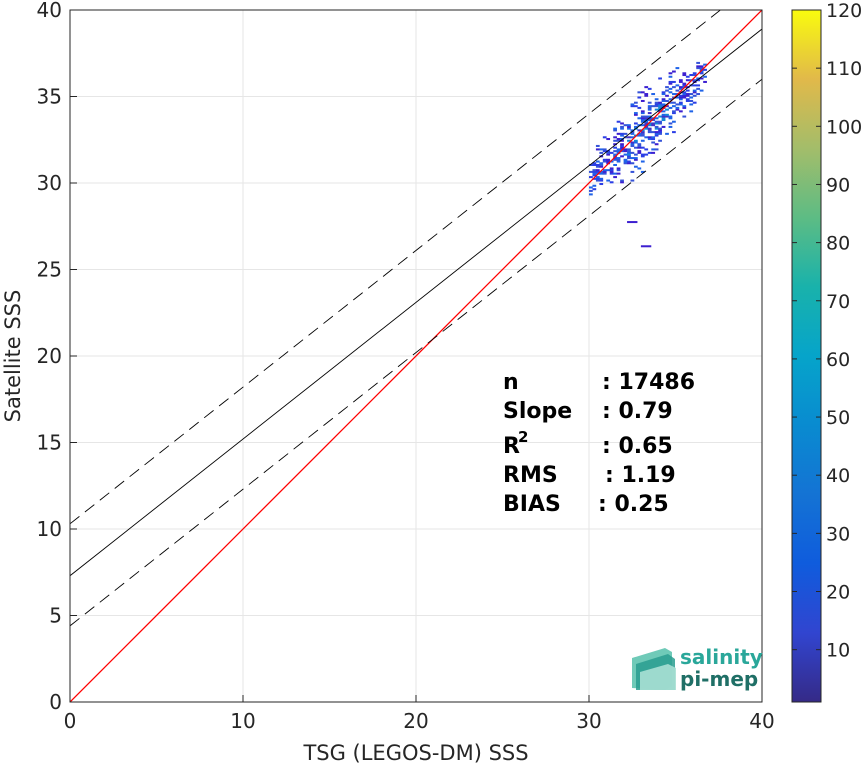 The width and height of the screenshot is (865, 767). What do you see at coordinates (838, 360) in the screenshot?
I see `colorbar-tick-label: 60` at bounding box center [838, 360].